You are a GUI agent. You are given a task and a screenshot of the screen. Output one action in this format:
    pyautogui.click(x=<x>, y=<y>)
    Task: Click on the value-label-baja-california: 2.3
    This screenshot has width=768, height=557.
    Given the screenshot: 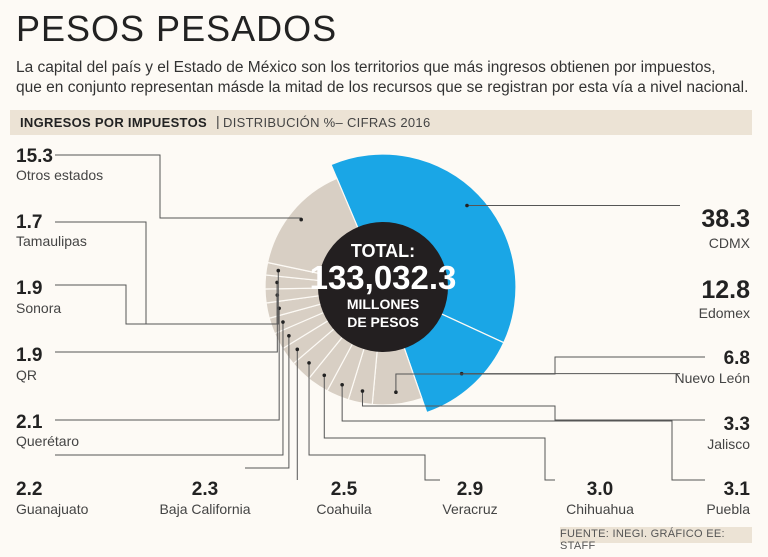 What is the action you would take?
    pyautogui.click(x=205, y=489)
    